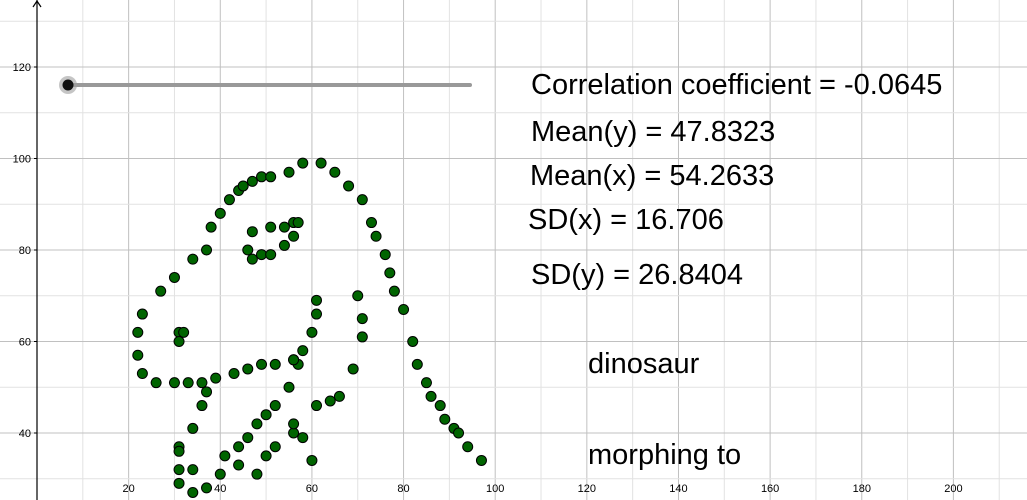 The height and width of the screenshot is (500, 1027). I want to click on morph-slider, so click(265, 85).